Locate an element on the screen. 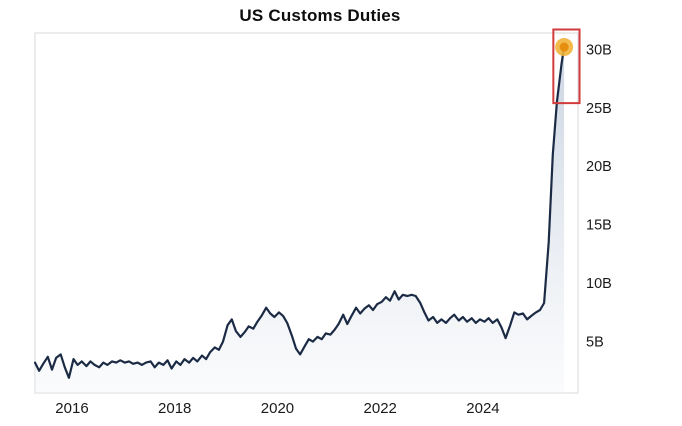 The image size is (682, 426). y-tick-label: 20B is located at coordinates (599, 167).